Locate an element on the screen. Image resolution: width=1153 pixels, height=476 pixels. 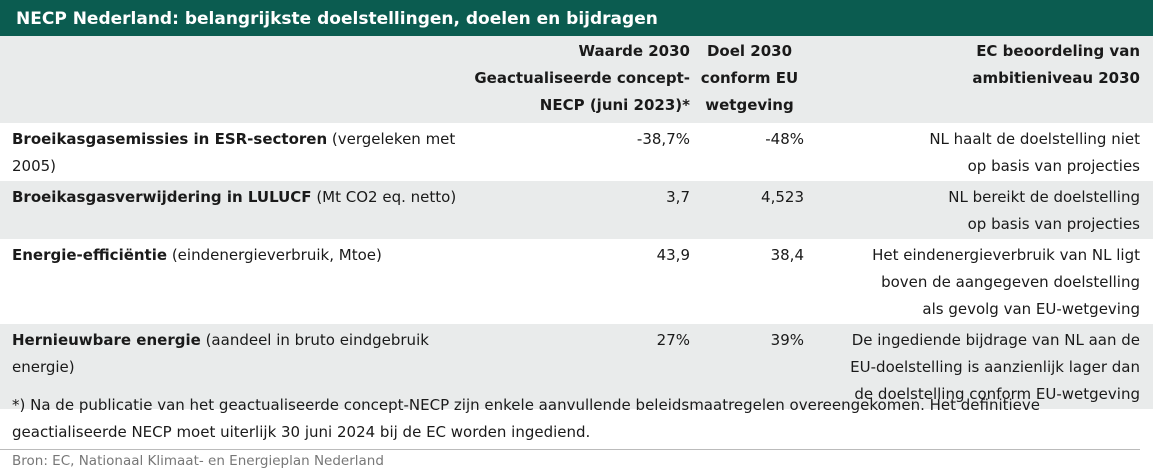
row-label: Energie-efficiëntie is located at coordinates (90, 255).